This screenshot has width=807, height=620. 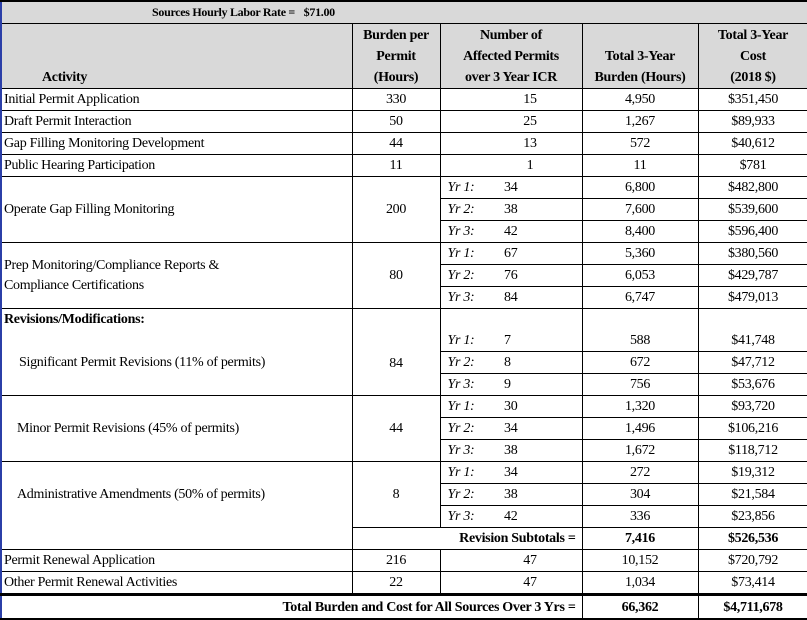 I want to click on cell: 572, so click(x=640, y=143).